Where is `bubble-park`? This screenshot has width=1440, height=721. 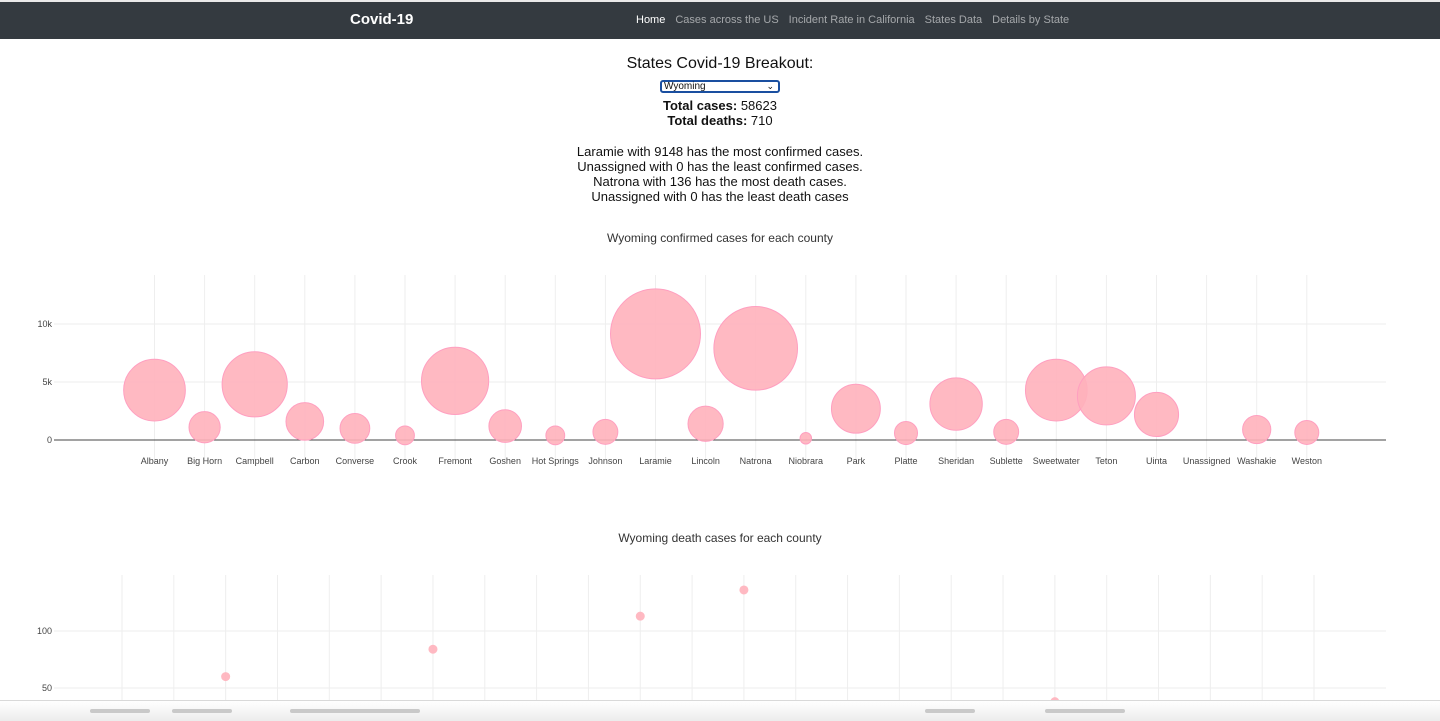
bubble-park is located at coordinates (855, 408).